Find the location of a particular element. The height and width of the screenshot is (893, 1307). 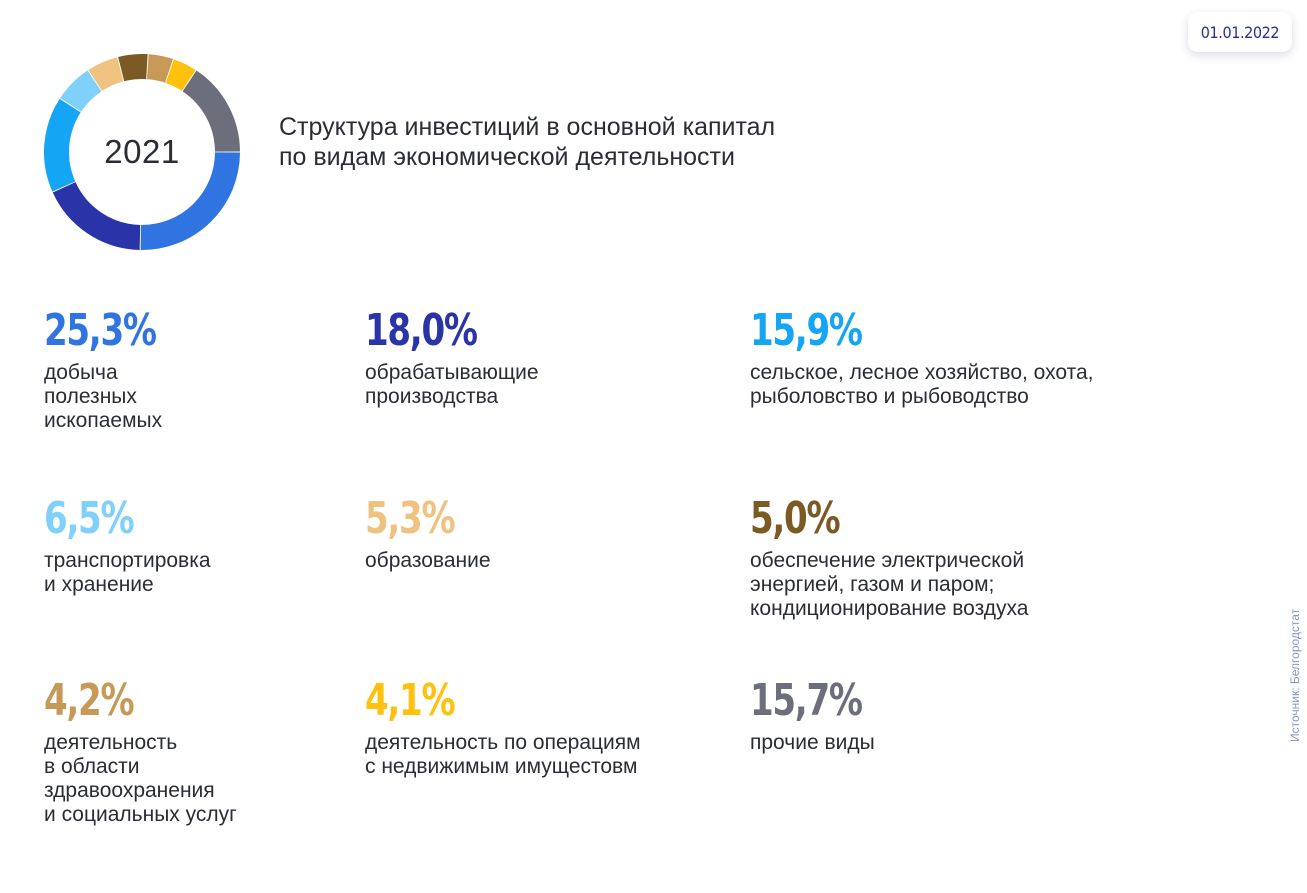

category-label: транспортировка и хранение is located at coordinates (127, 573).